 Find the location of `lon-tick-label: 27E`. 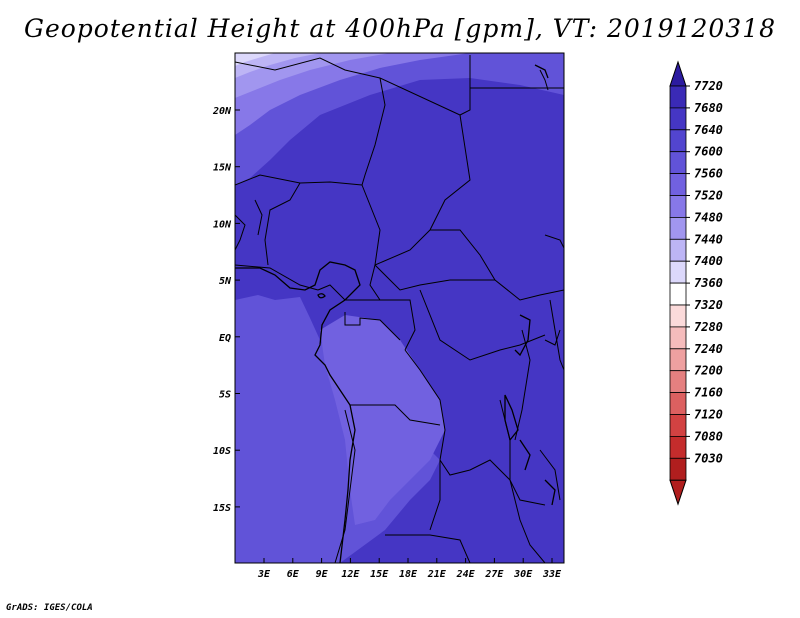

lon-tick-label: 27E is located at coordinates (494, 574).